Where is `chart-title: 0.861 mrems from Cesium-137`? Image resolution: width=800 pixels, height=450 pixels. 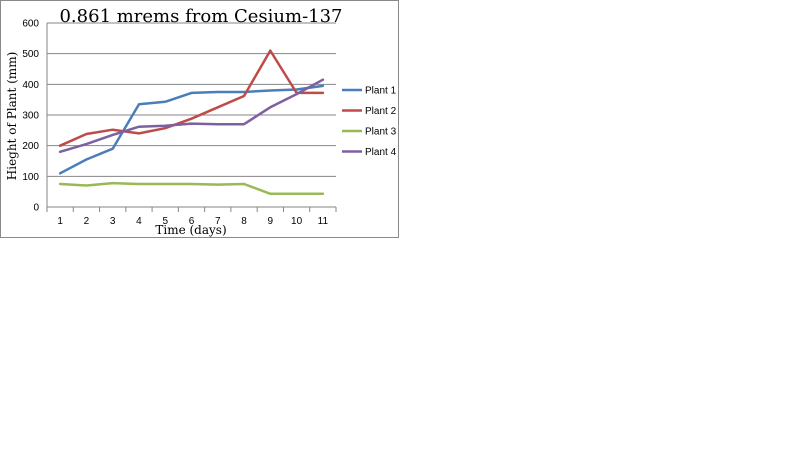 chart-title: 0.861 mrems from Cesium-137 is located at coordinates (200, 16).